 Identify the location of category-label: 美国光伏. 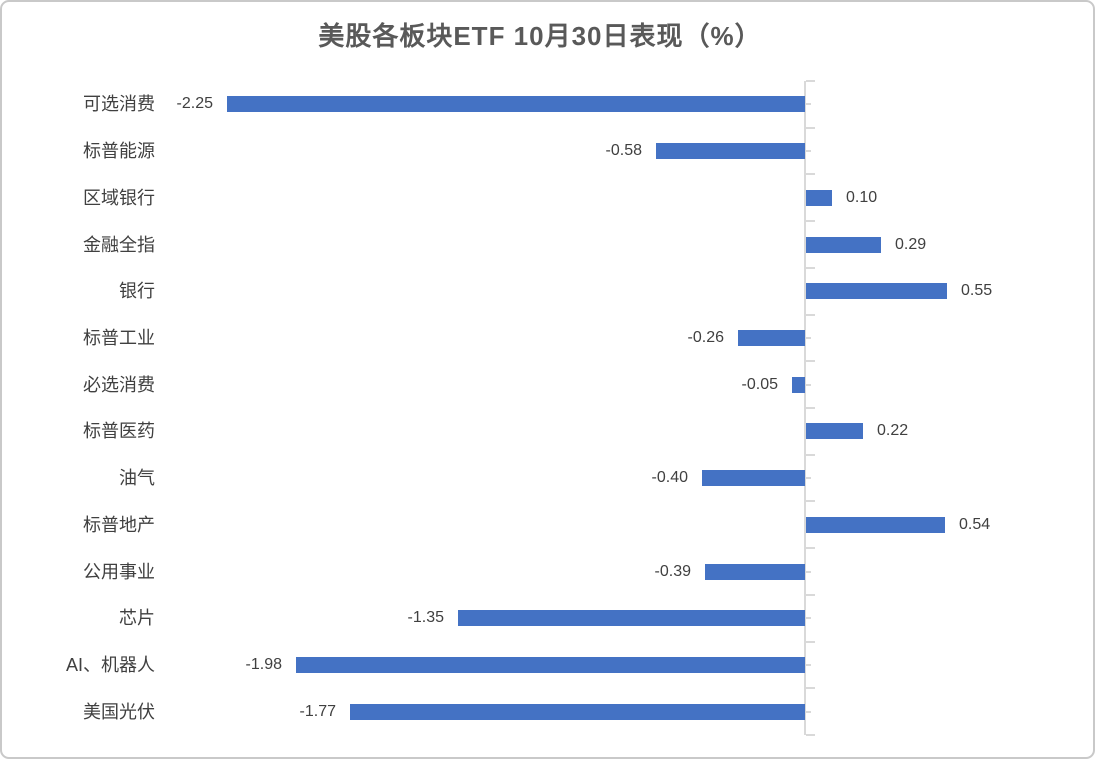
(119, 711).